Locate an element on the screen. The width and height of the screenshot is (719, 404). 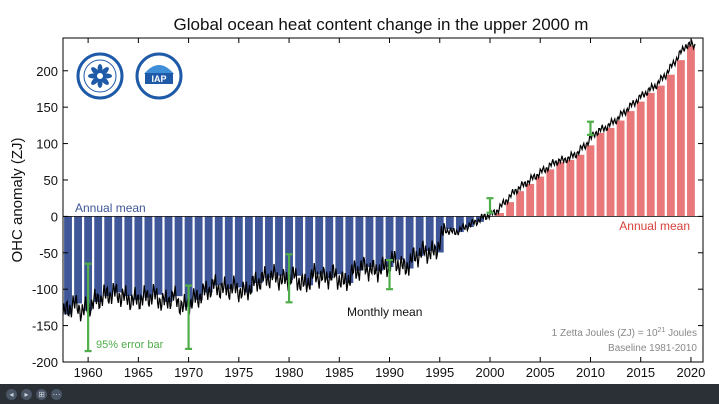
x-tick-label: 1995 is located at coordinates (439, 372).